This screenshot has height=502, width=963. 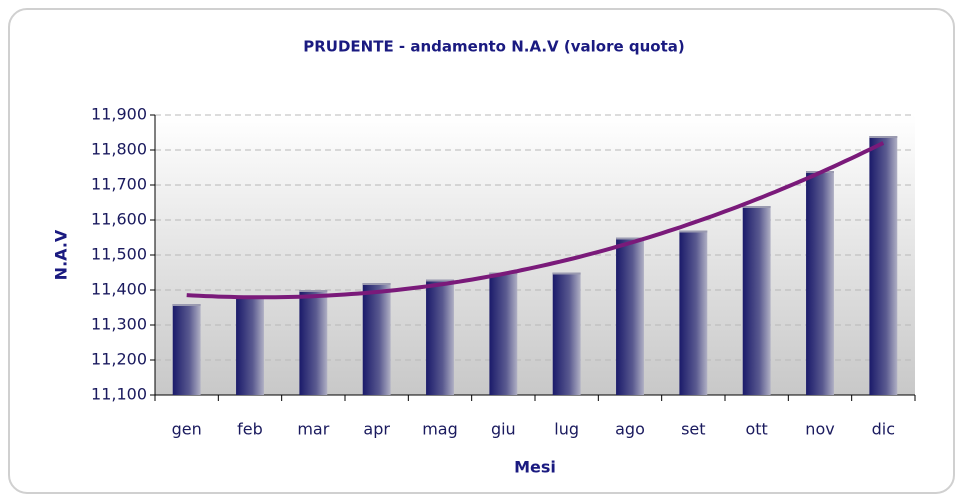 What do you see at coordinates (376, 429) in the screenshot?
I see `x-tick-label: apr` at bounding box center [376, 429].